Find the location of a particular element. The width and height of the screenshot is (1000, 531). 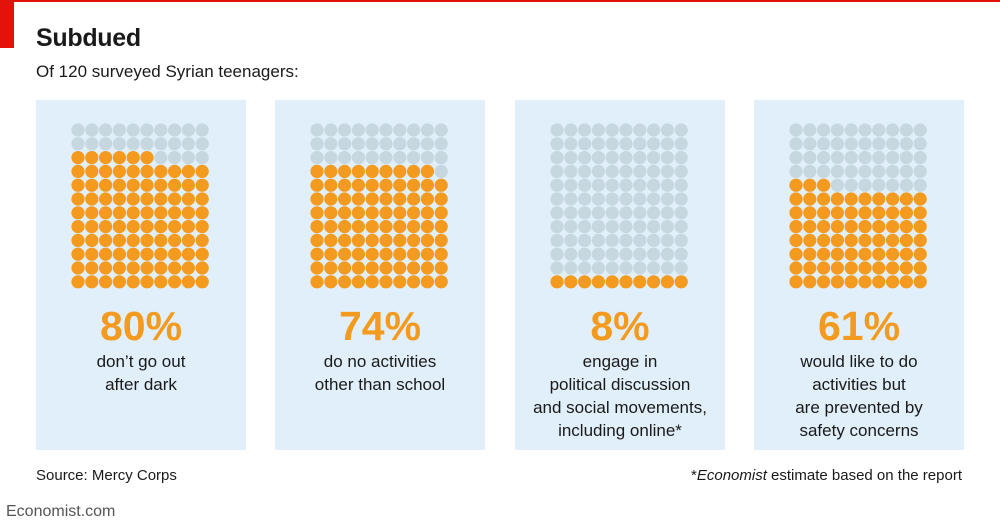

panel-description: don’t go out after dark is located at coordinates (141, 373).